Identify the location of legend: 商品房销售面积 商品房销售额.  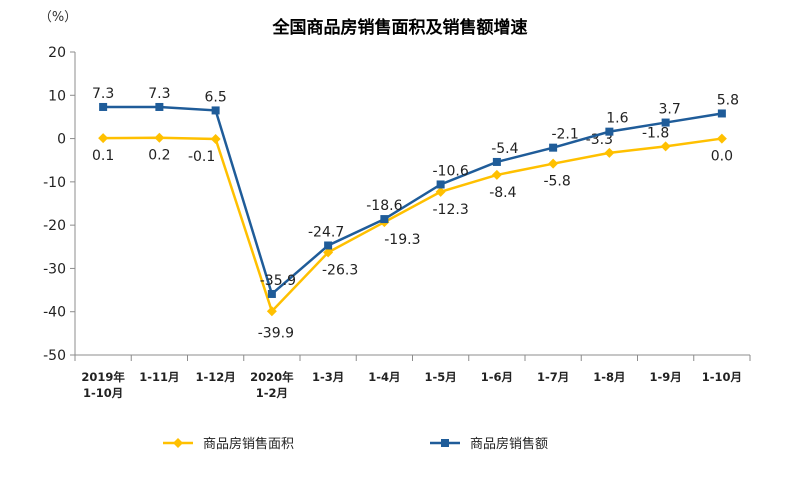
(355, 444).